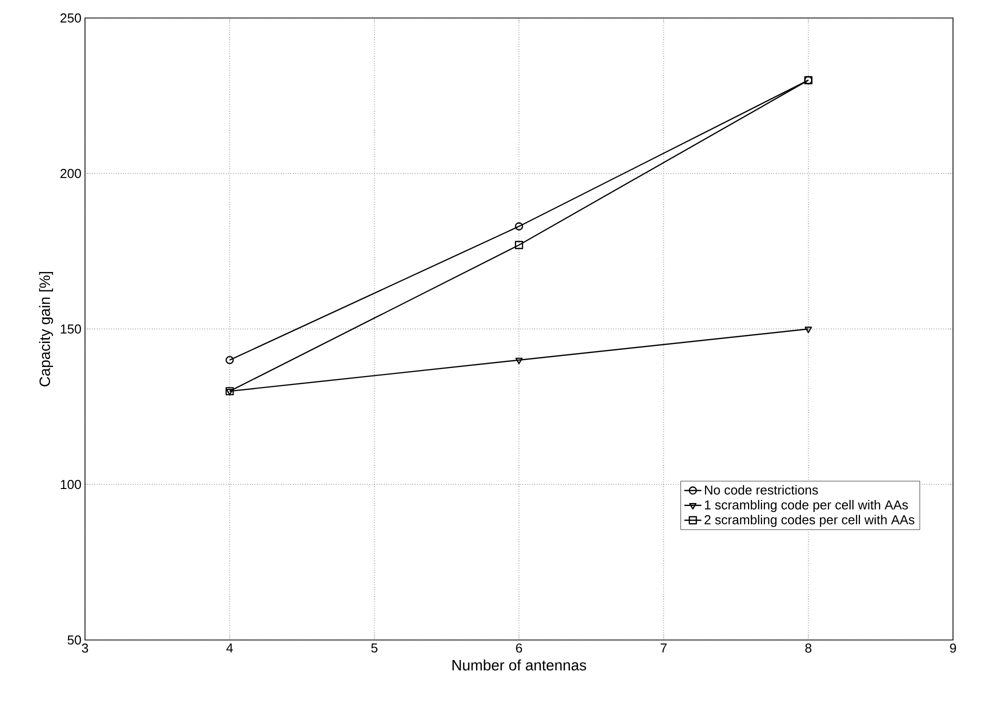  What do you see at coordinates (46, 329) in the screenshot?
I see `y-axis-title: Capacity gain [%]` at bounding box center [46, 329].